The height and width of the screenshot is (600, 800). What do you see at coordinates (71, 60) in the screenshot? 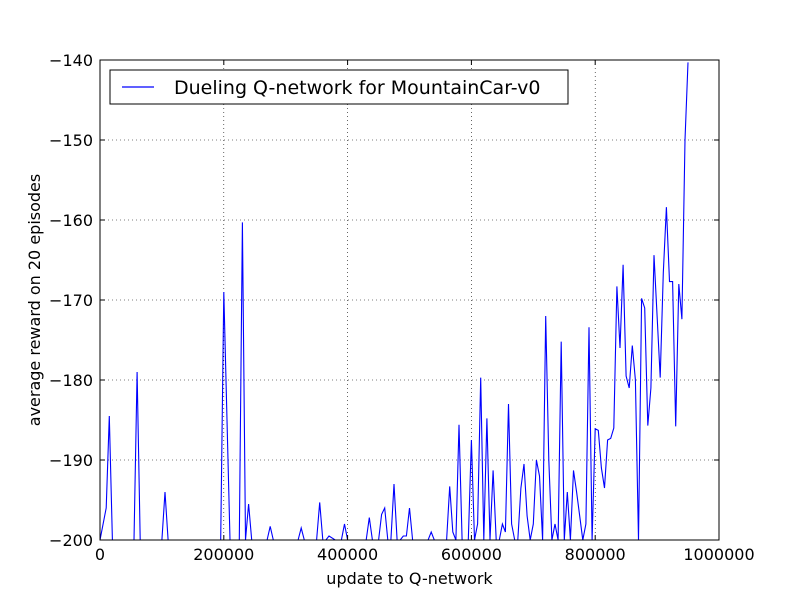
I see `y-tick-label: −140` at bounding box center [71, 60].